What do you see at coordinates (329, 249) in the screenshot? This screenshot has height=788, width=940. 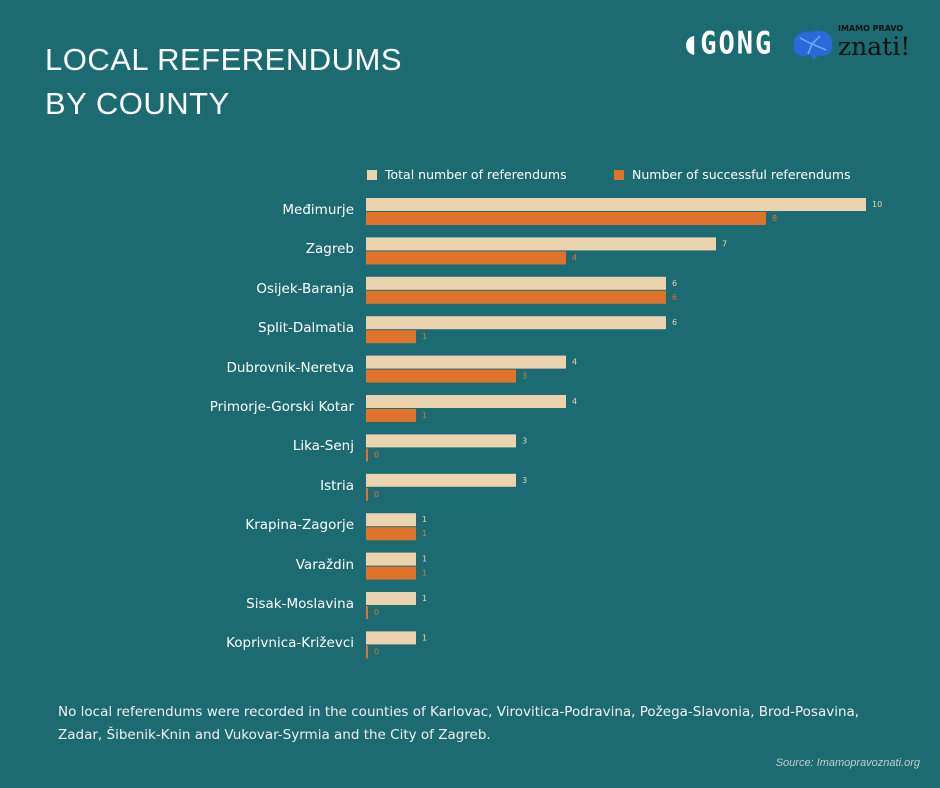 I see `category-label: Zagreb` at bounding box center [329, 249].